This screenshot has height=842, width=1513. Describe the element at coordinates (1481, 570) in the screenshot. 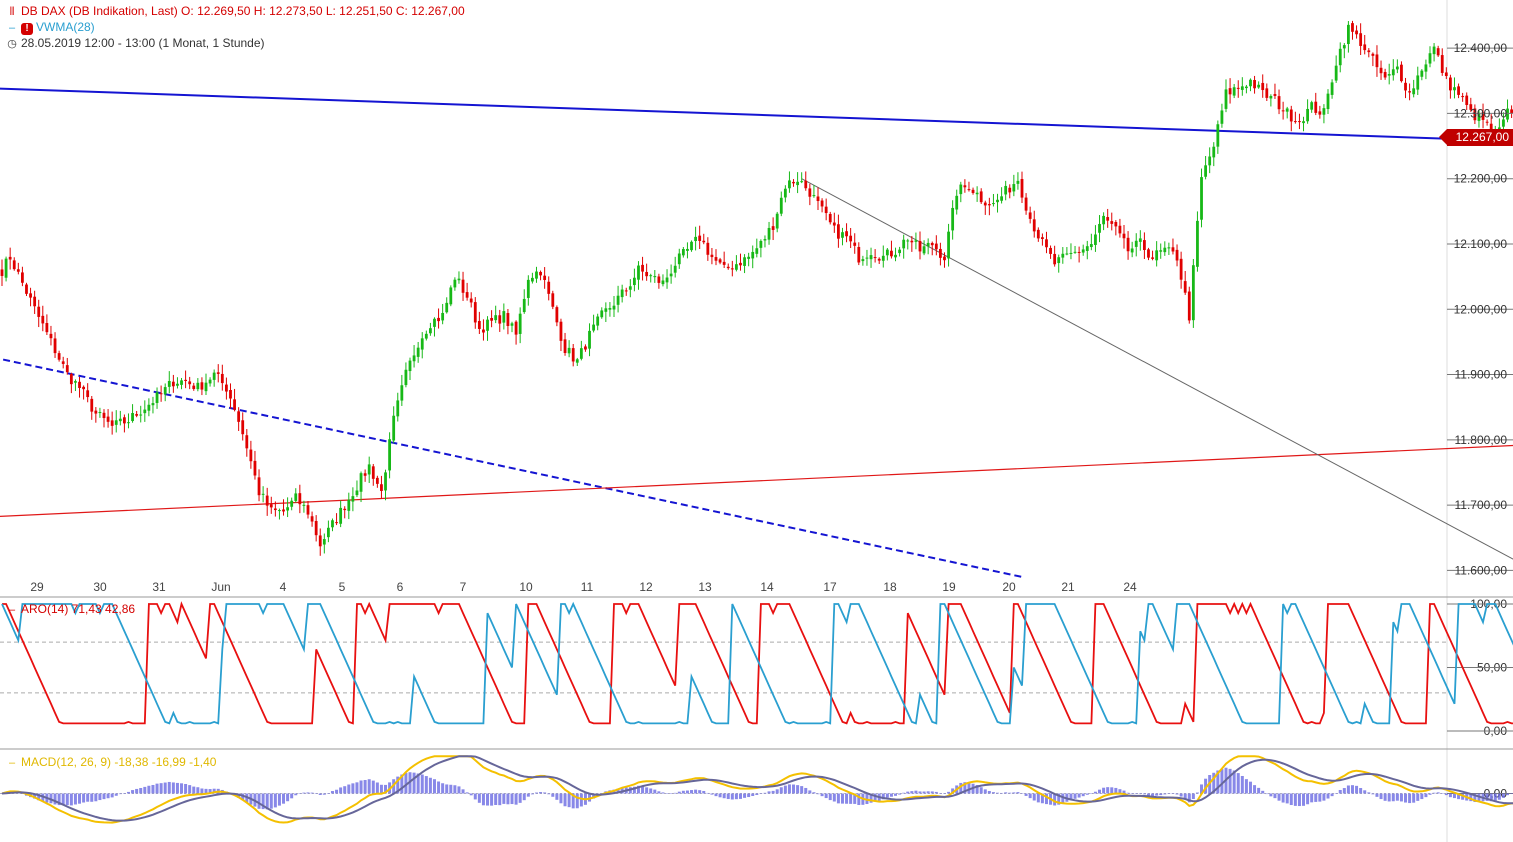

I see `price-tick-label: 11.600,00` at that location.